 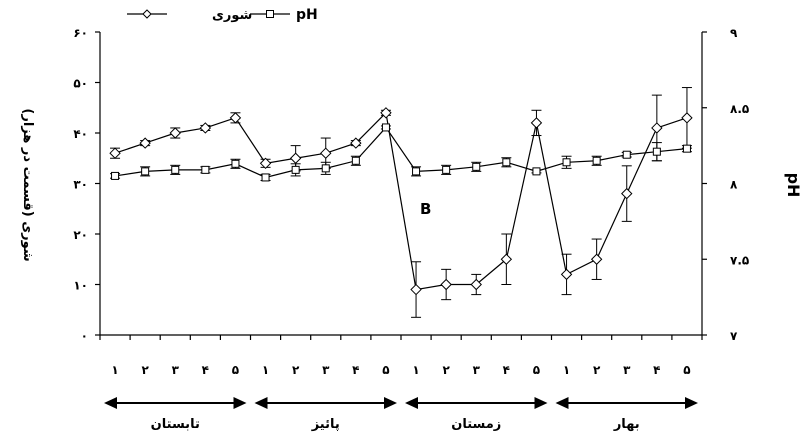 I want to click on y-right-tick-label: ۸, so click(x=734, y=185).